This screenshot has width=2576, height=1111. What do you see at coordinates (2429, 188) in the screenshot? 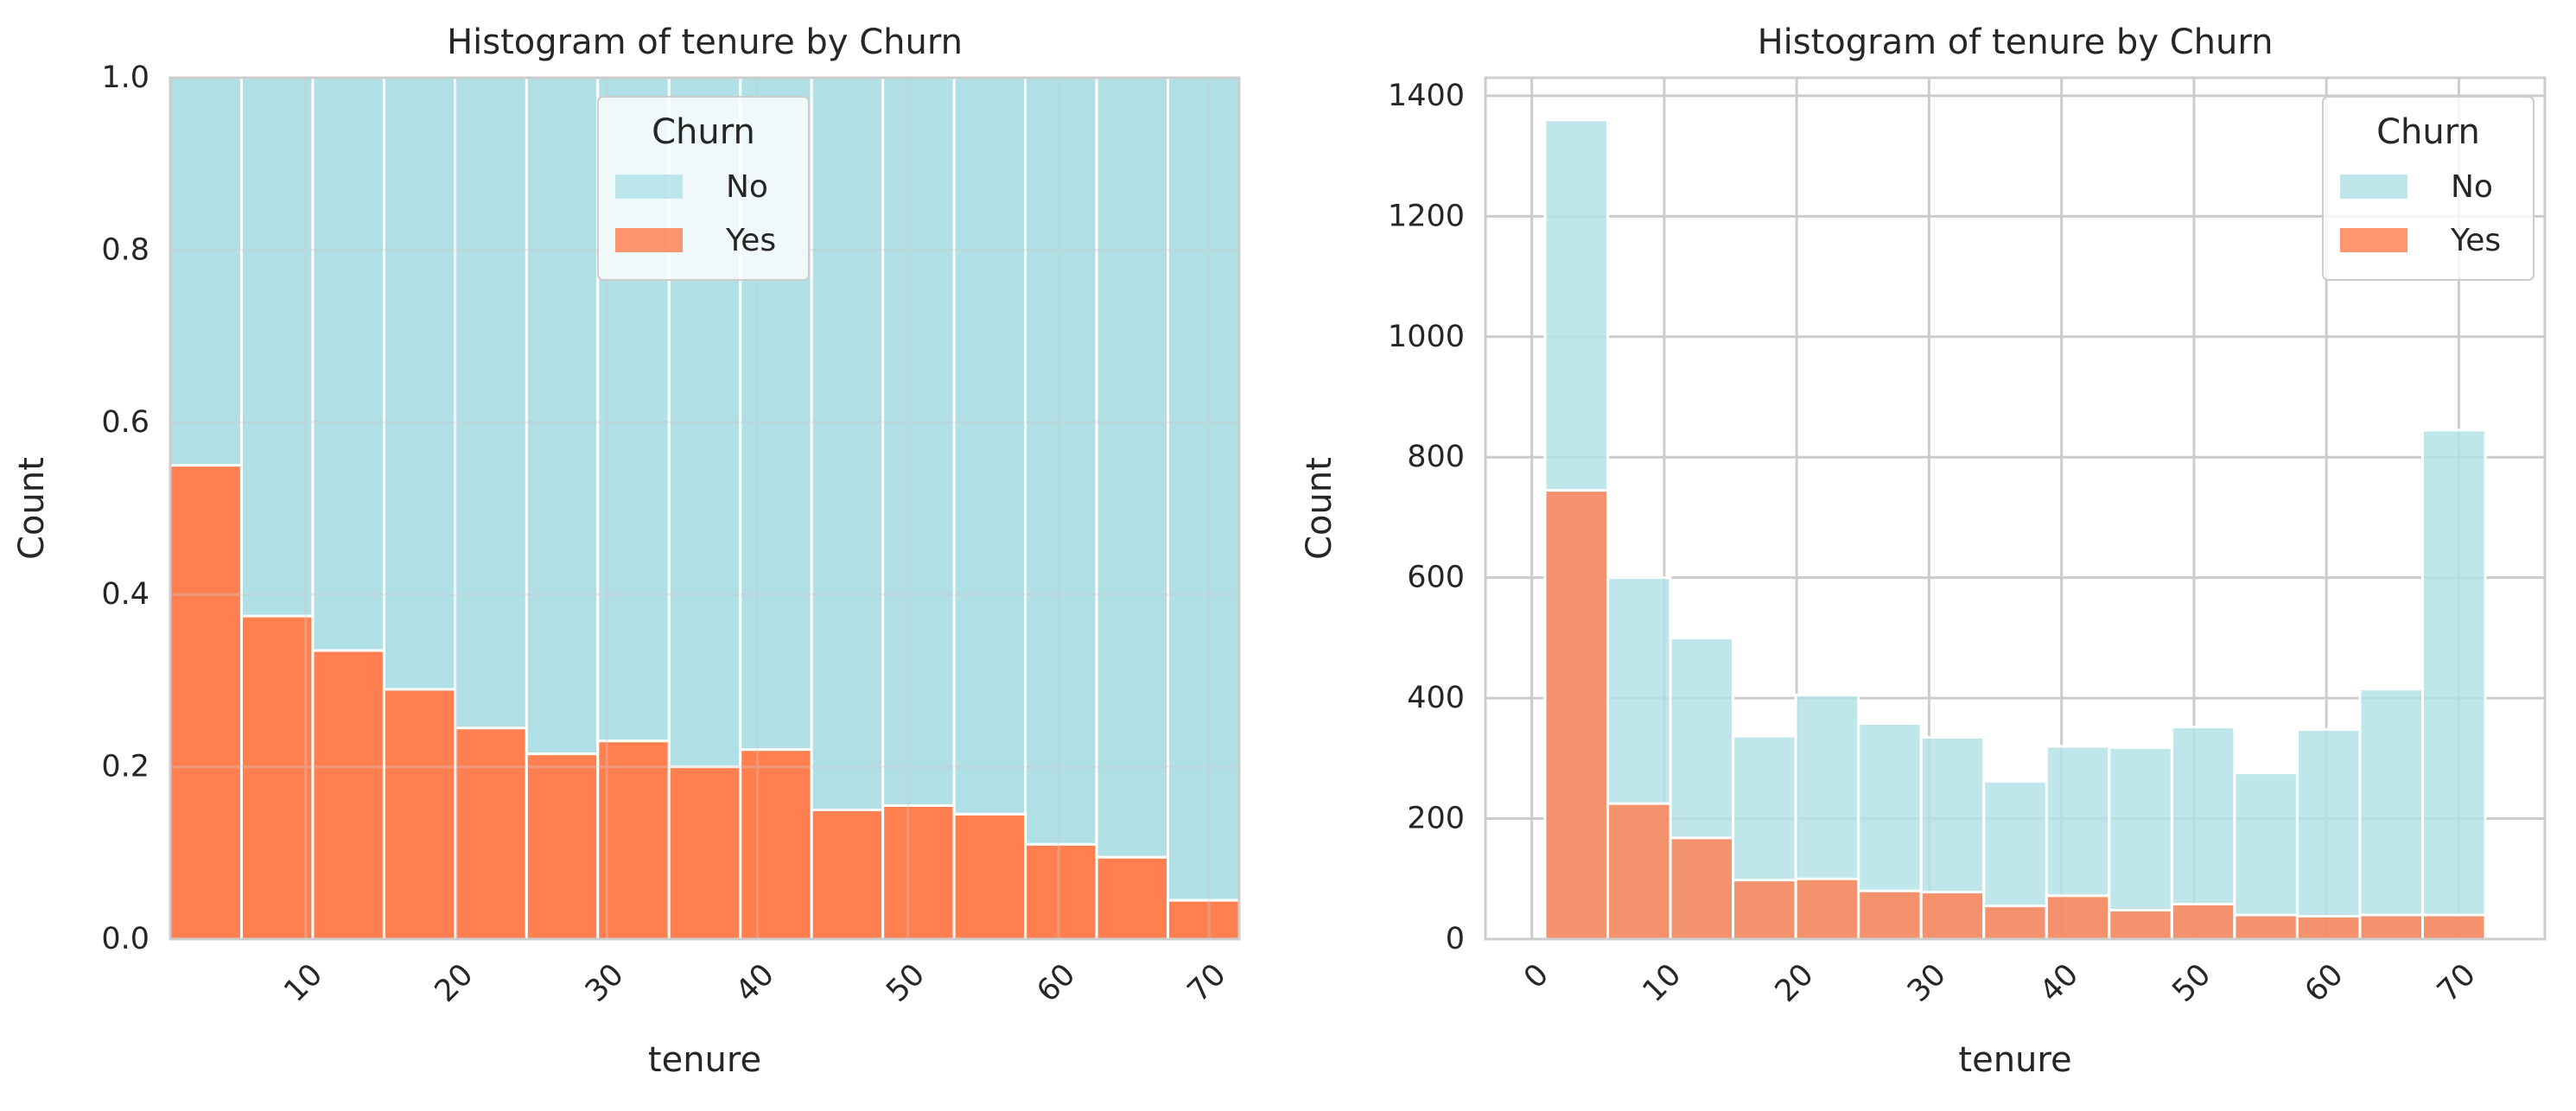
I see `right-legend: Churn No Yes` at bounding box center [2429, 188].